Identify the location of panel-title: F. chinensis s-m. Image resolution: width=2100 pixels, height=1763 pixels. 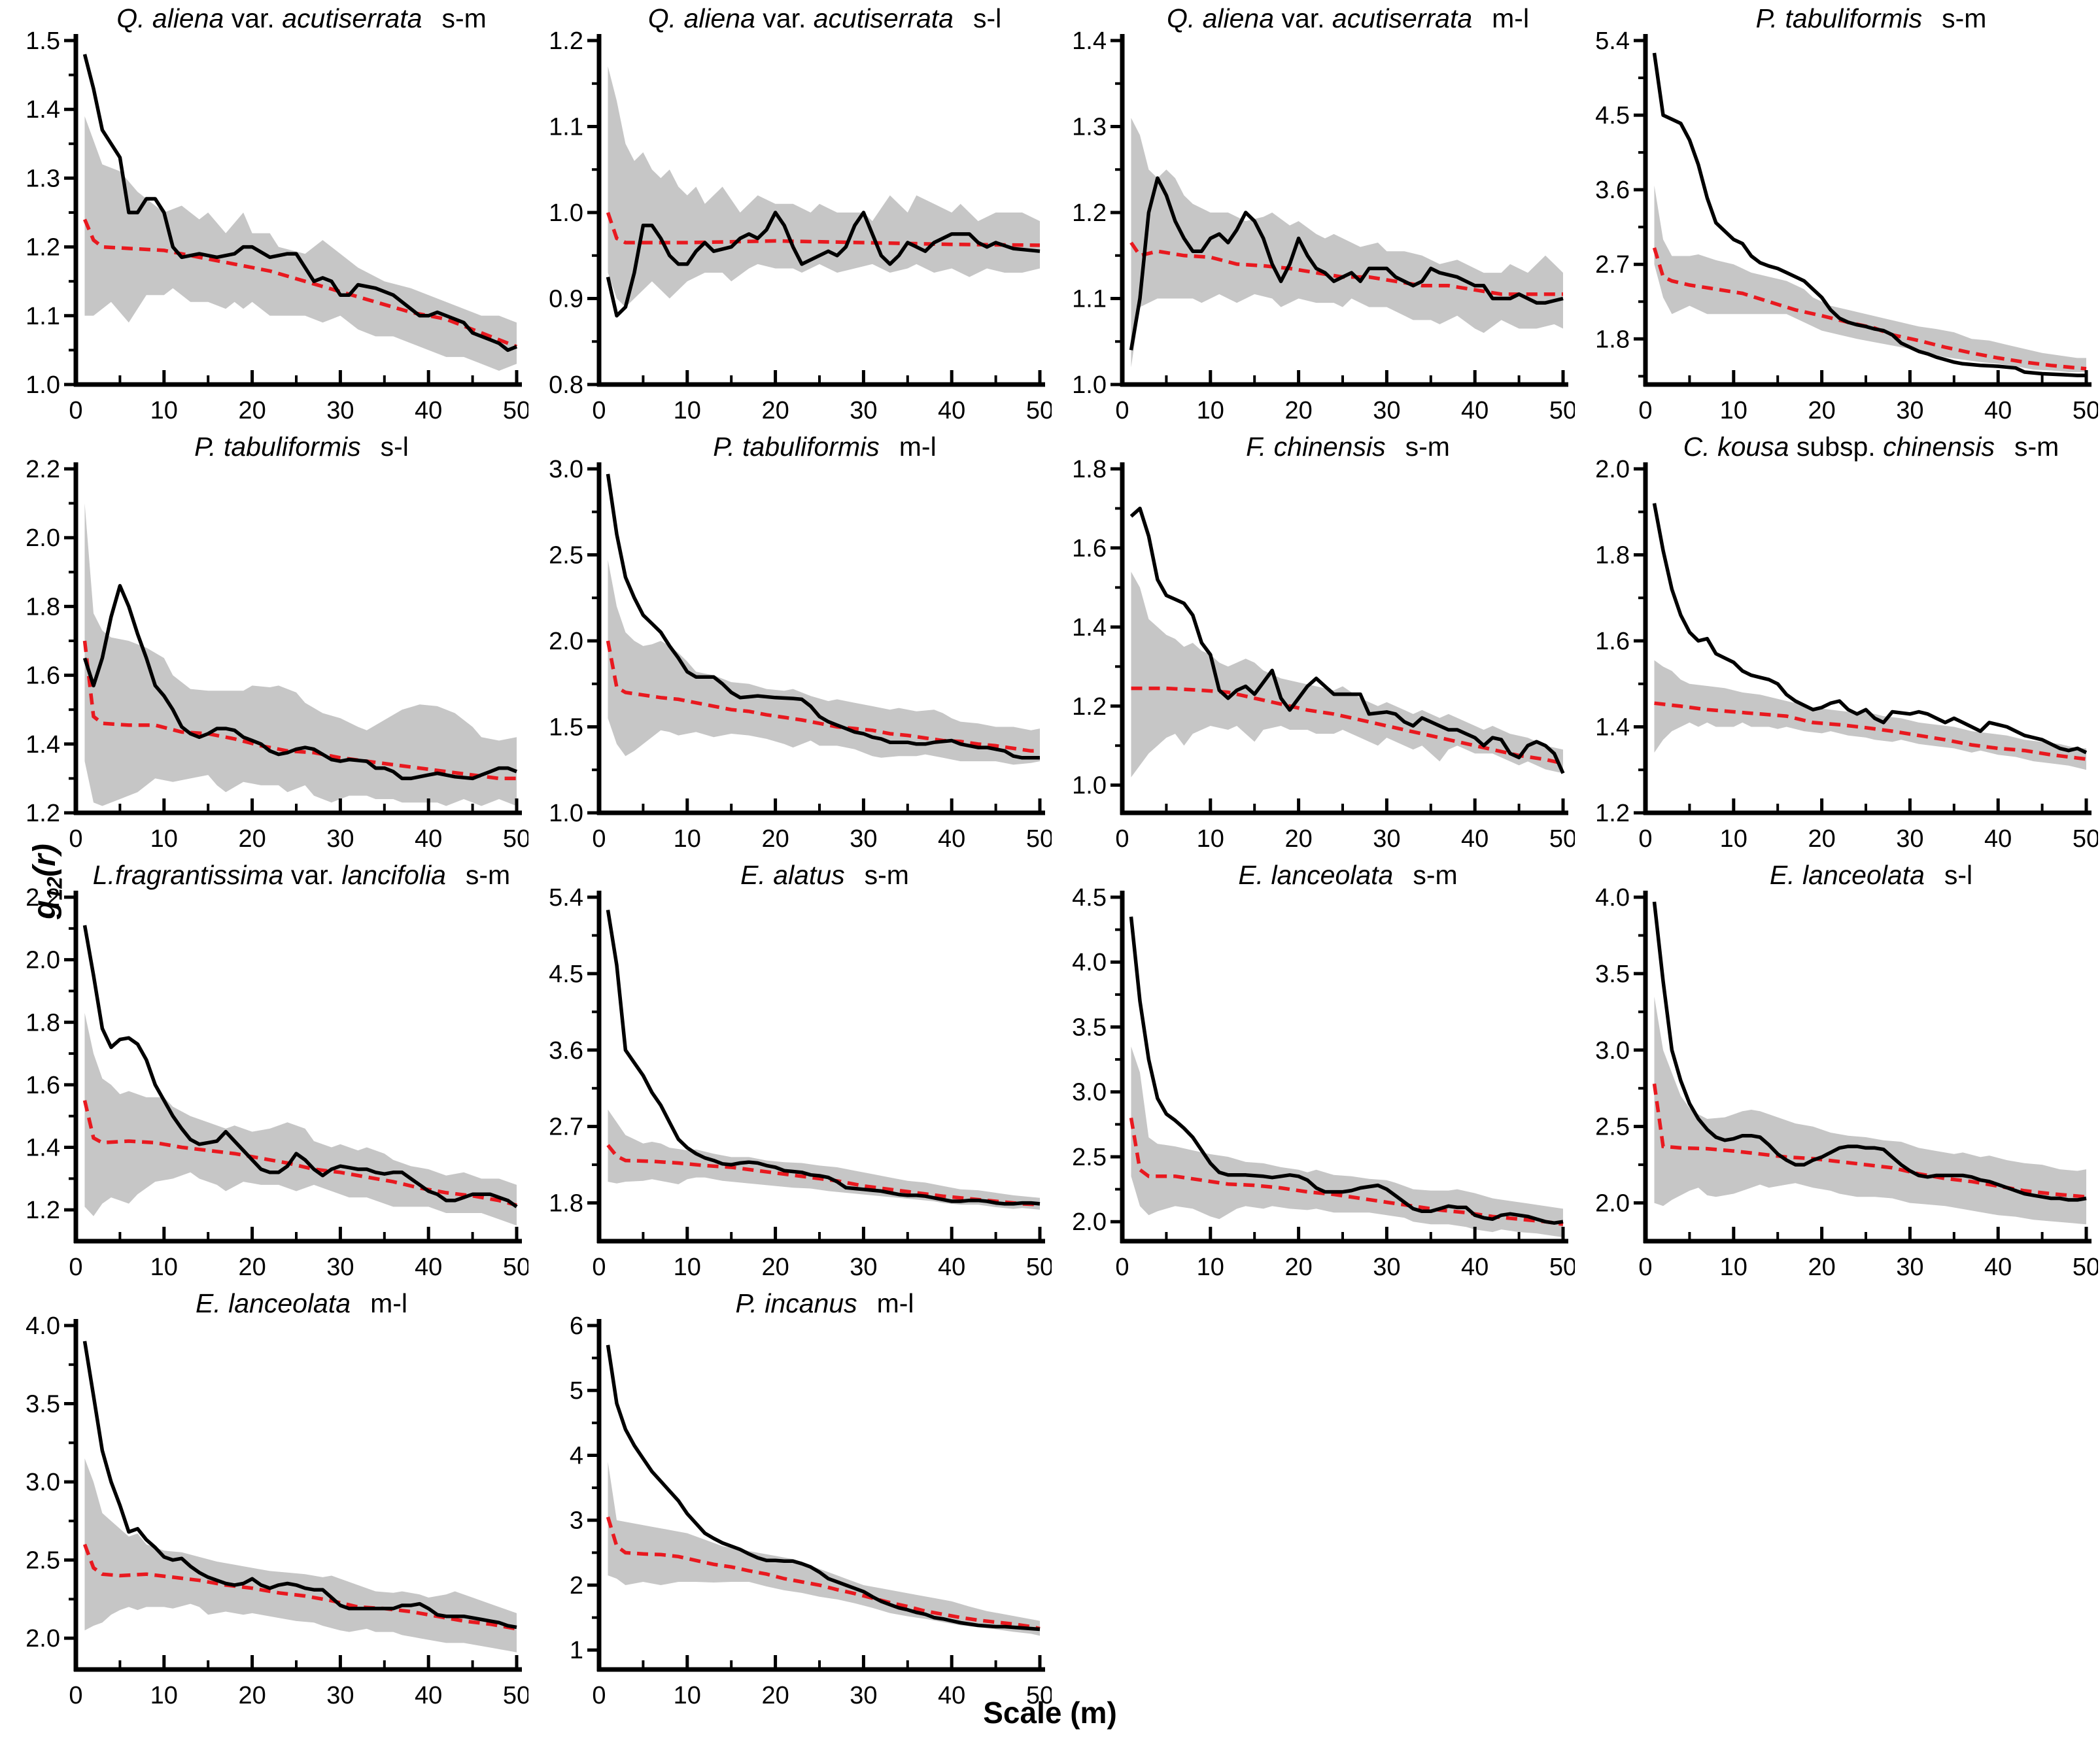
(1348, 447).